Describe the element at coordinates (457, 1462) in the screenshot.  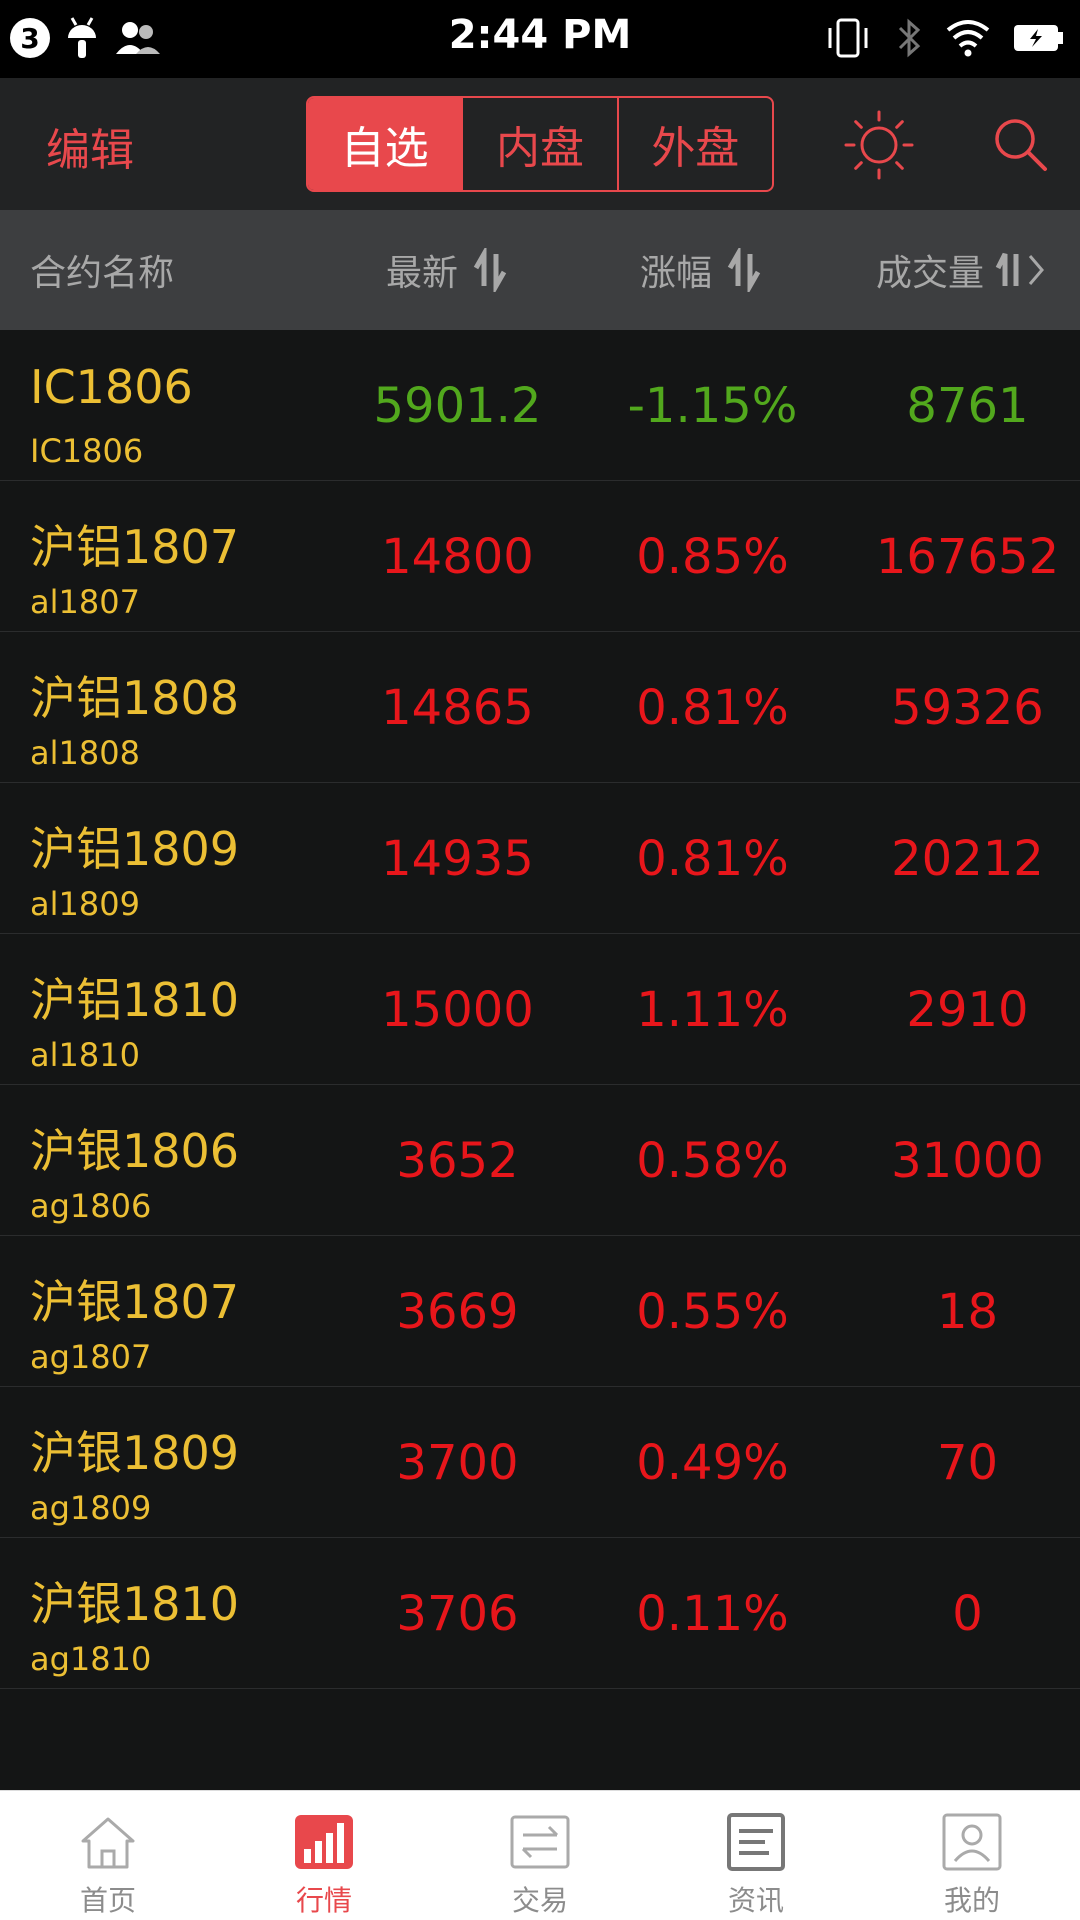
I see `latest-price: 3700` at that location.